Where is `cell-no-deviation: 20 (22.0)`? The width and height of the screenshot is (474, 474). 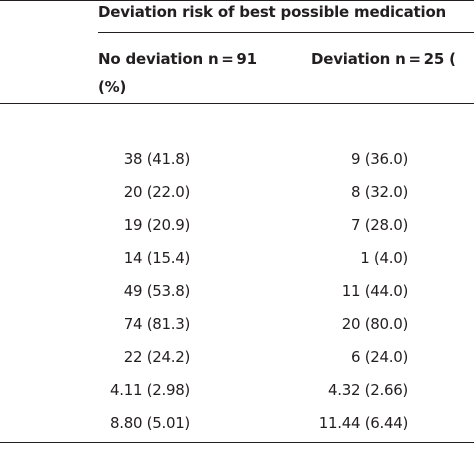
cell-no-deviation: 20 (22.0) is located at coordinates (157, 192).